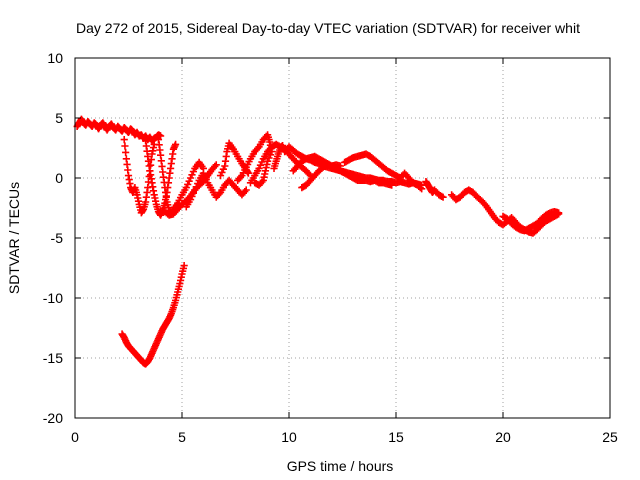 The height and width of the screenshot is (480, 640). What do you see at coordinates (53, 358) in the screenshot?
I see `y-tick-label: -15` at bounding box center [53, 358].